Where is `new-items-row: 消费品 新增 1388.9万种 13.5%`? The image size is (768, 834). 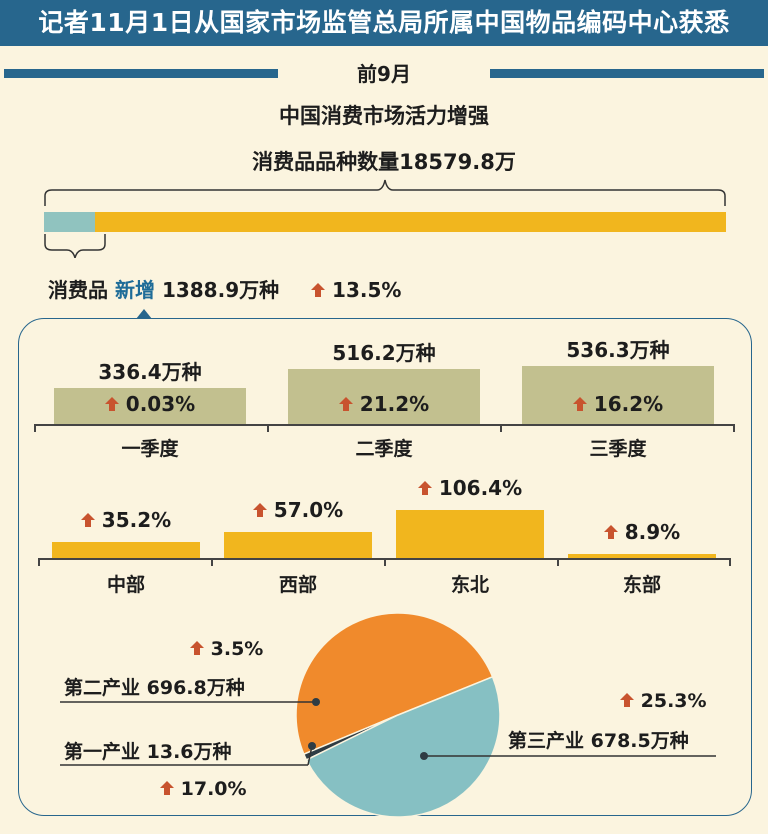
new-items-row: 消费品 新增 1388.9万种 13.5% is located at coordinates (224, 288).